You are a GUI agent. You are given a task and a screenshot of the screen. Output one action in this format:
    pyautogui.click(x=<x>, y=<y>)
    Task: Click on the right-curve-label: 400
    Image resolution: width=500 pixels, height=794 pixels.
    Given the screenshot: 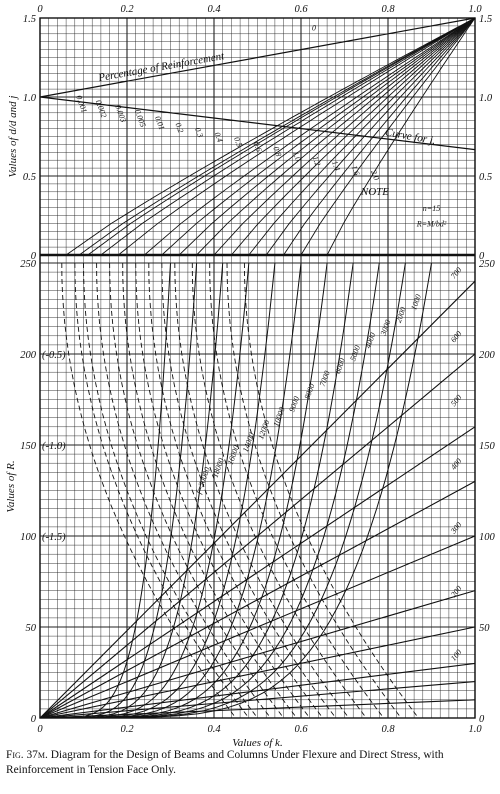 What is the action you would take?
    pyautogui.click(x=456, y=464)
    